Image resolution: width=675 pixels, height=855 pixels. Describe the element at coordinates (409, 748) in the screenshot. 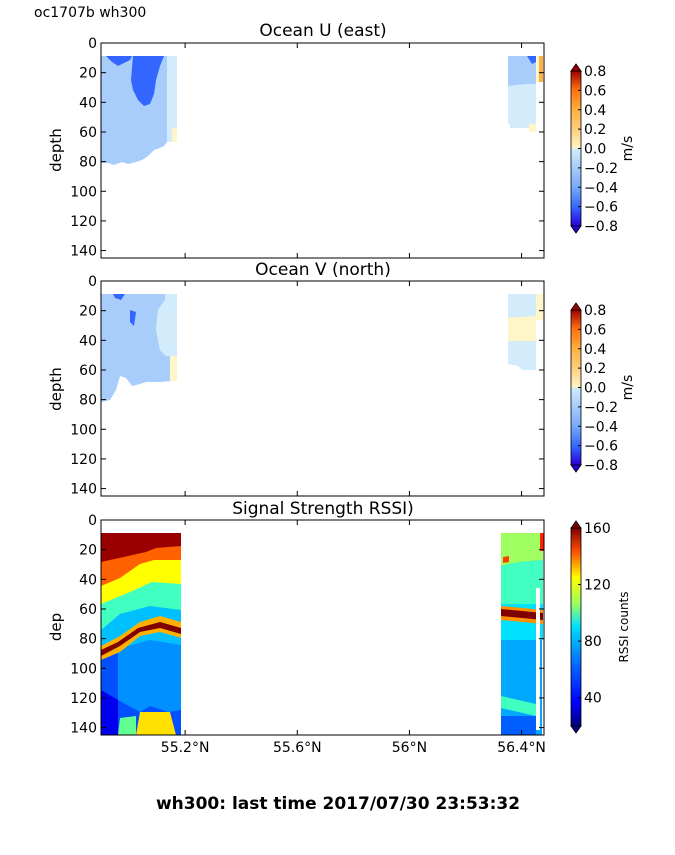

I see `x-tick-label: 56°N` at that location.